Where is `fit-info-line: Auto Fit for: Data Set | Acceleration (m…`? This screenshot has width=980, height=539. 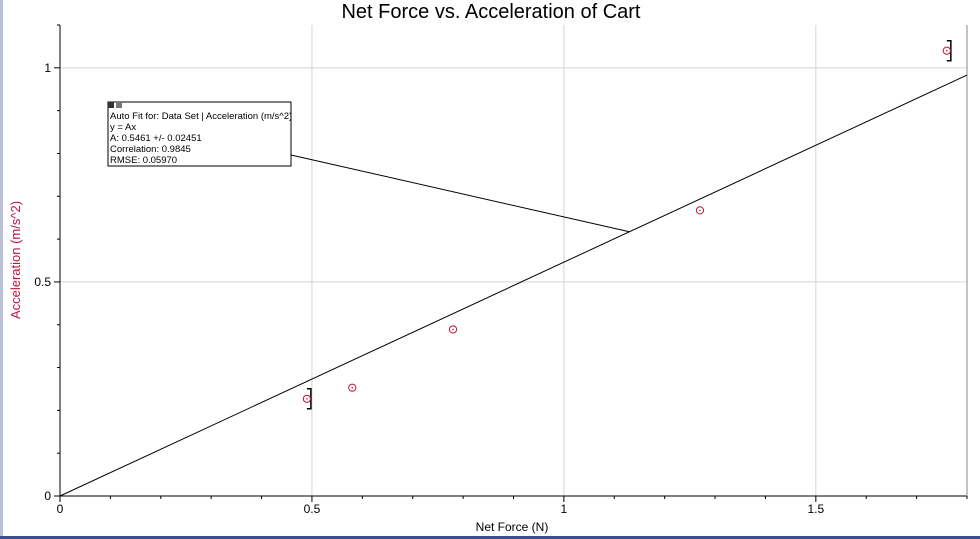
fit-info-line: Auto Fit for: Data Set | Acceleration (m… is located at coordinates (201, 116).